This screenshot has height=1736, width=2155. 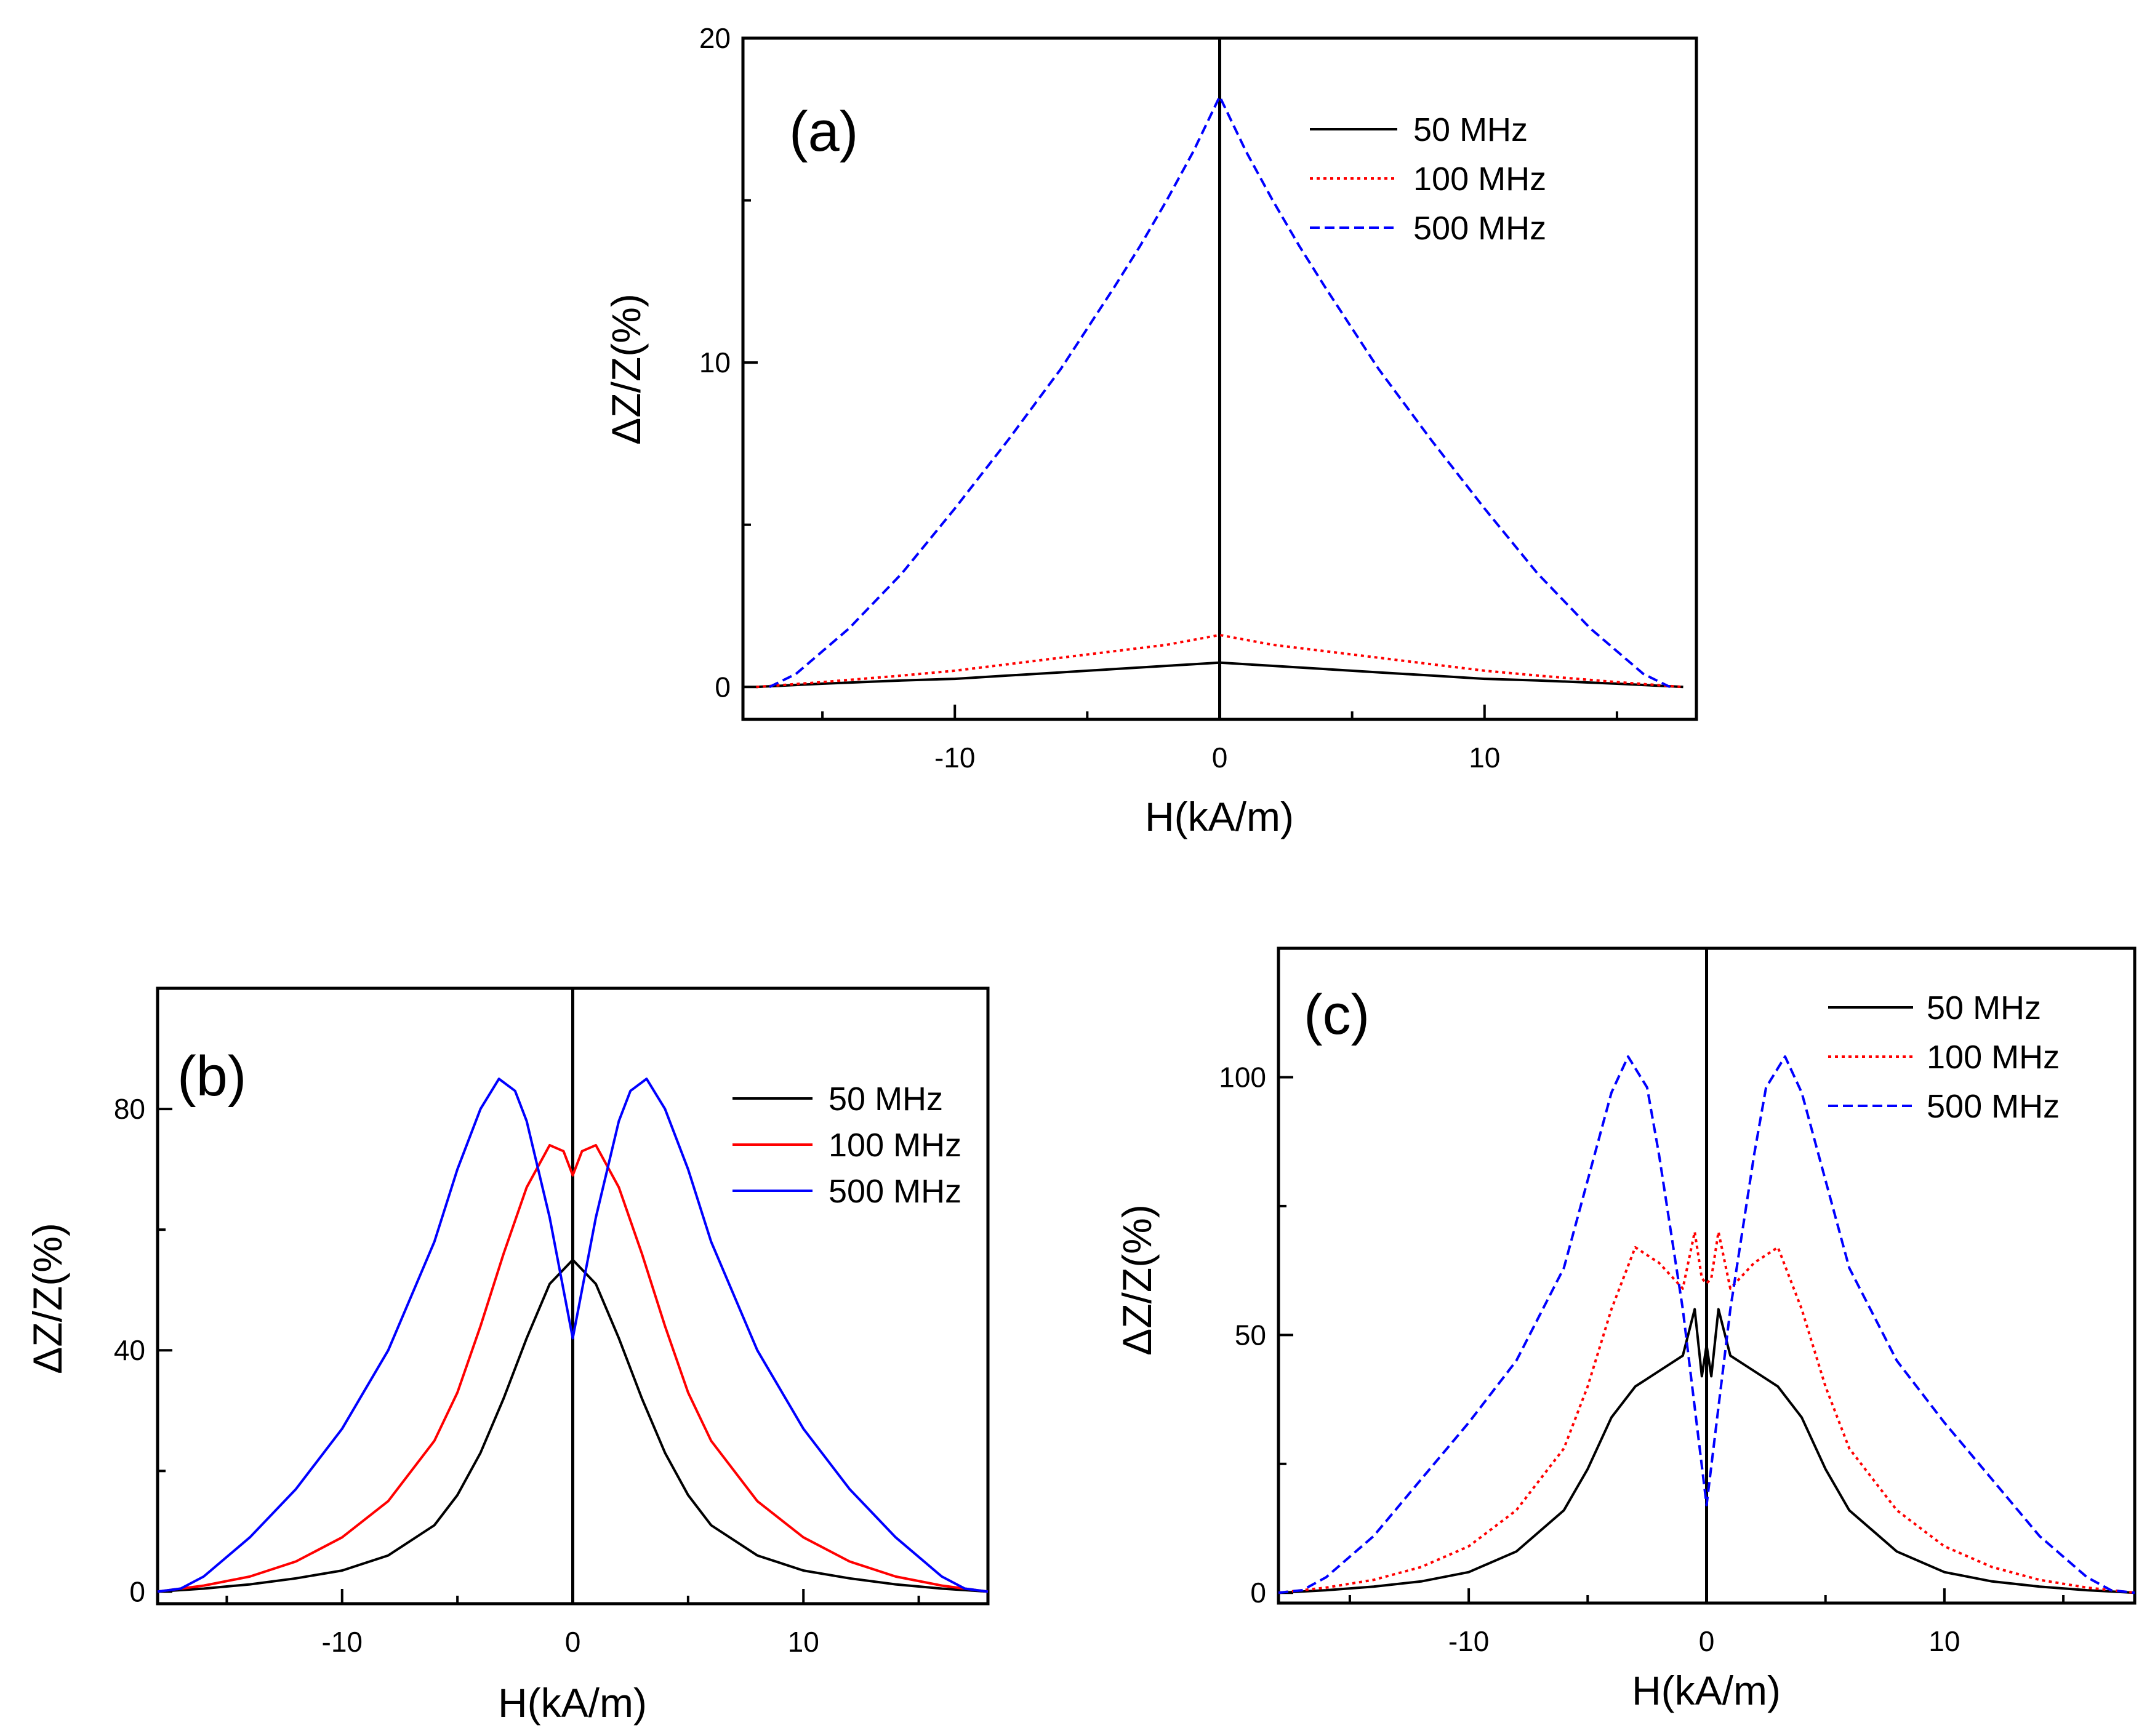 I want to click on y-tick-labels: 0 50 100, so click(x=1242, y=1335).